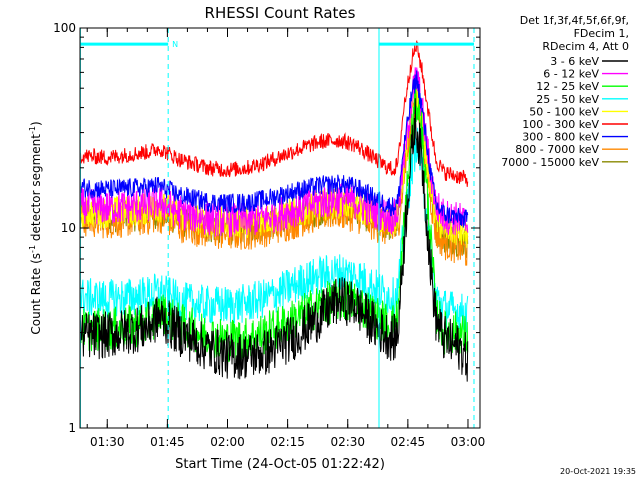 This screenshot has height=480, width=640. Describe the element at coordinates (347, 442) in the screenshot. I see `x-tick-label: 02:30` at that location.